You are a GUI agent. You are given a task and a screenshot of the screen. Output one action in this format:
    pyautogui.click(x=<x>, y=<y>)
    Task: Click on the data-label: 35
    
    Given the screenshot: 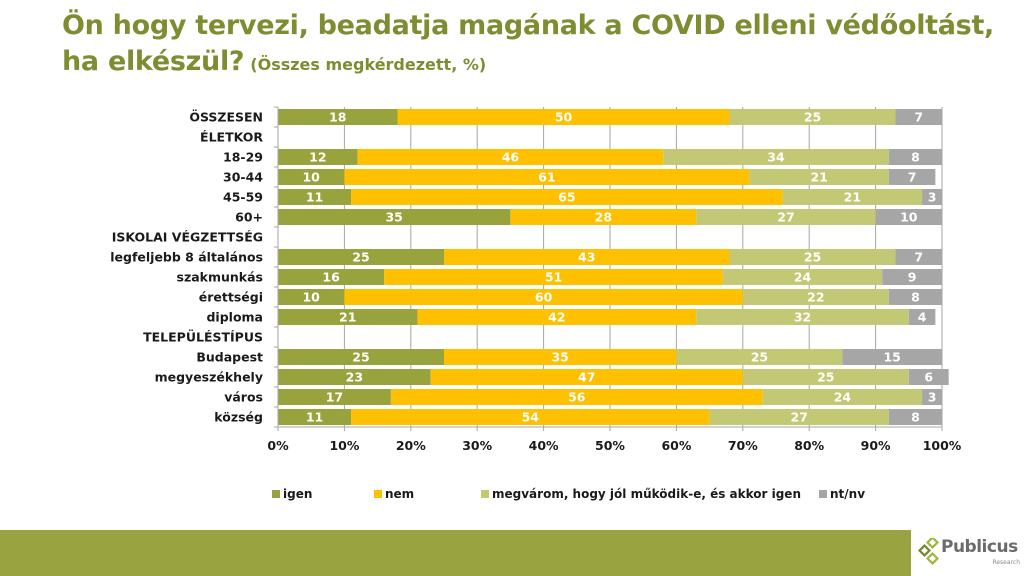 What is the action you would take?
    pyautogui.click(x=393, y=217)
    